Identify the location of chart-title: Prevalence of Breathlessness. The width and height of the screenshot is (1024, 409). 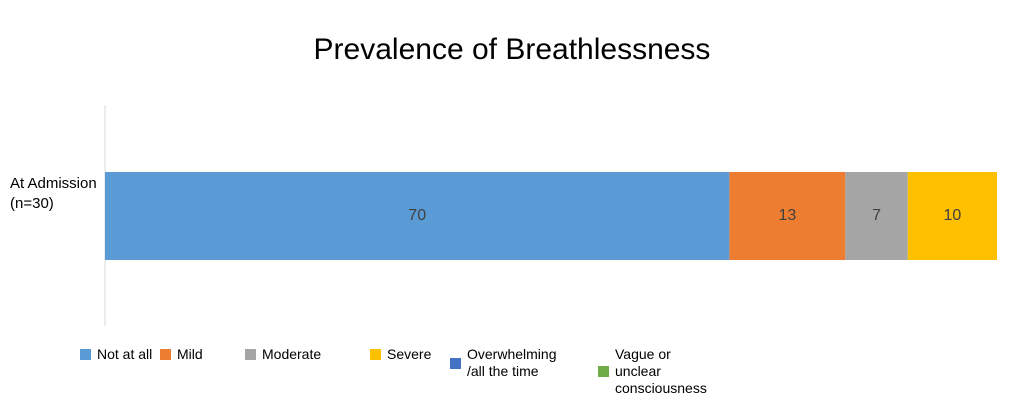
(512, 49).